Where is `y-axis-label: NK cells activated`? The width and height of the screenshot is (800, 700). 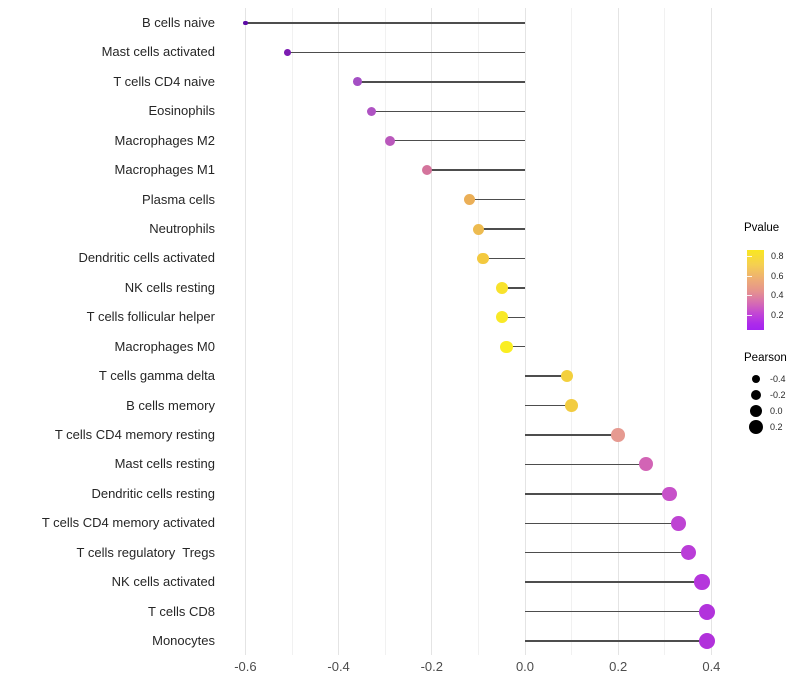 y-axis-label: NK cells activated is located at coordinates (163, 582).